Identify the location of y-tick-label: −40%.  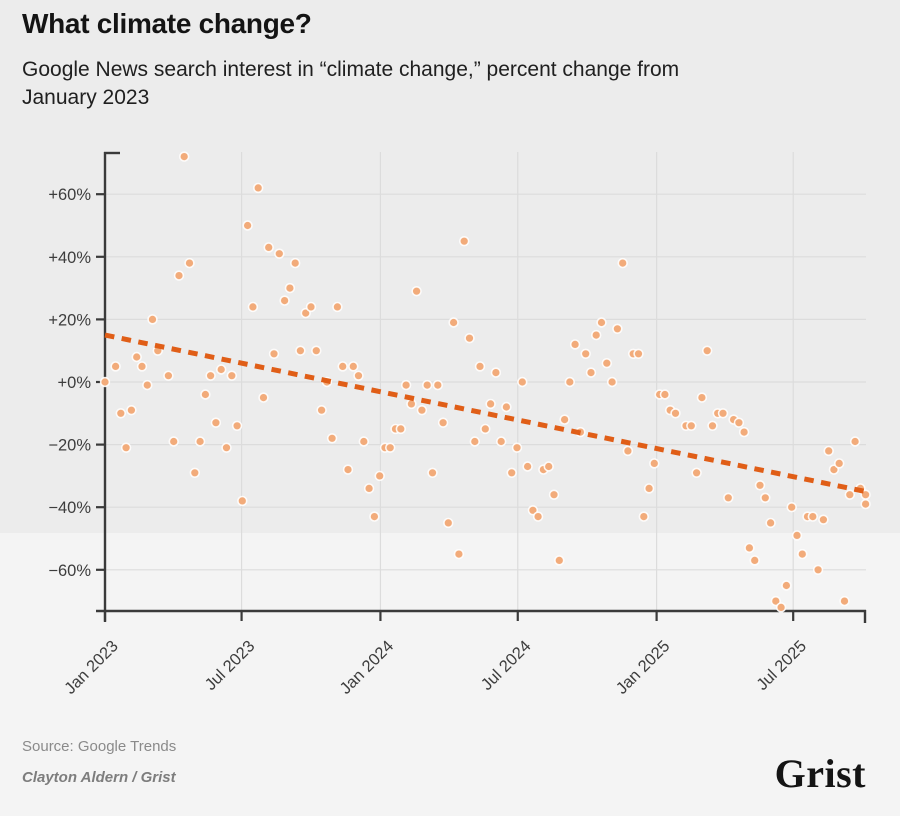
(69, 508).